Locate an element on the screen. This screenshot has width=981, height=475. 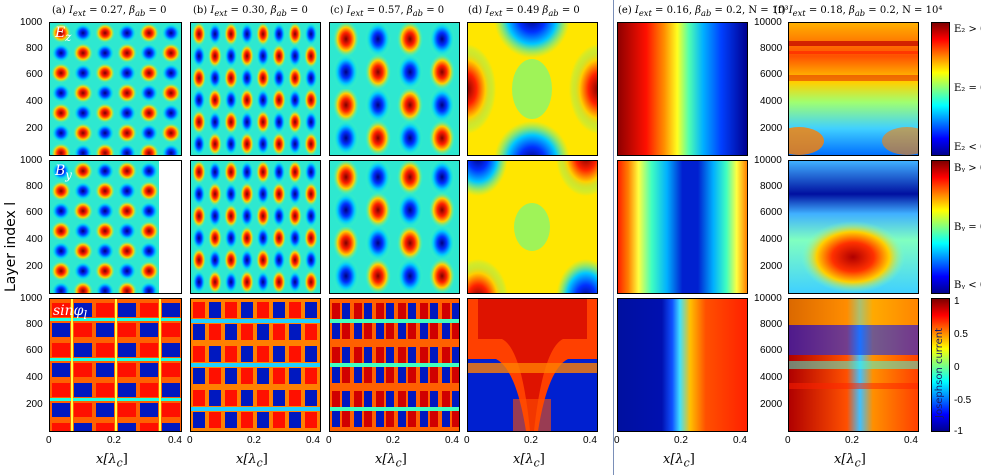
heatmap-c-sin is located at coordinates (394, 365).